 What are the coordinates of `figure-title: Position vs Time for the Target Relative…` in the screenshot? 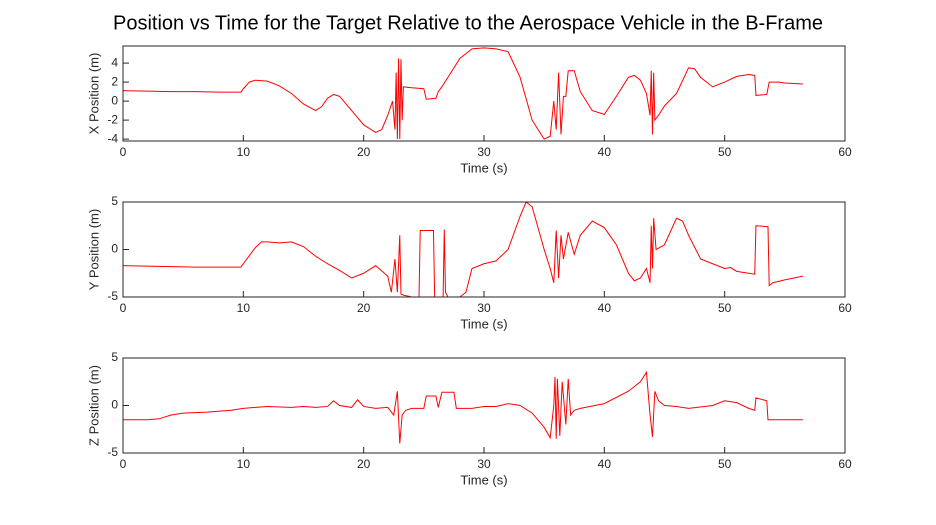 It's located at (468, 23).